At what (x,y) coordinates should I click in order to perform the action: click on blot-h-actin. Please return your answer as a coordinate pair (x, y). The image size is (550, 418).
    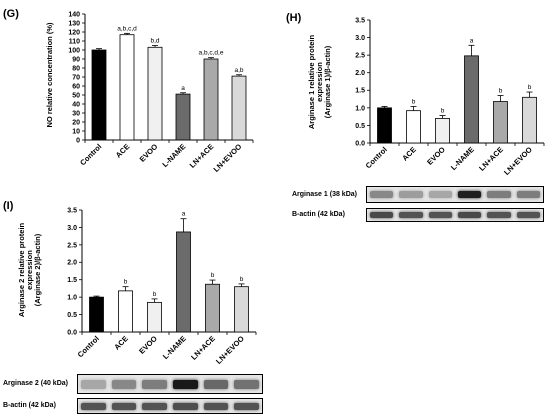
    Looking at the image, I should click on (455, 215).